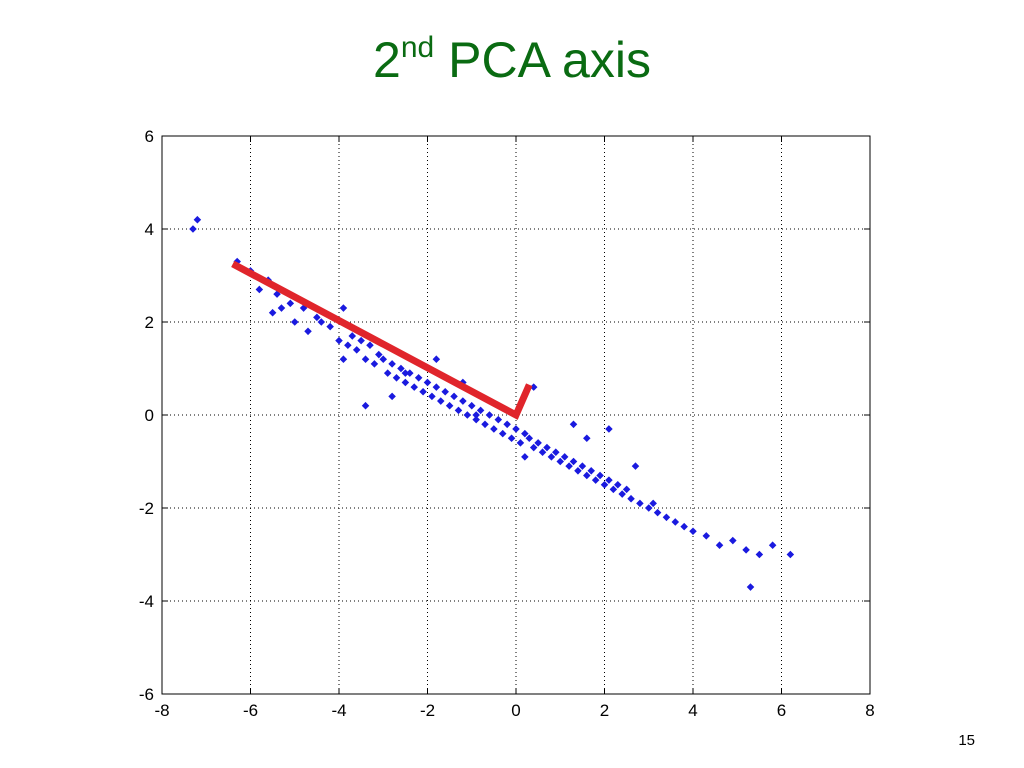  Describe the element at coordinates (781, 710) in the screenshot. I see `x-tick-label: 6` at that location.